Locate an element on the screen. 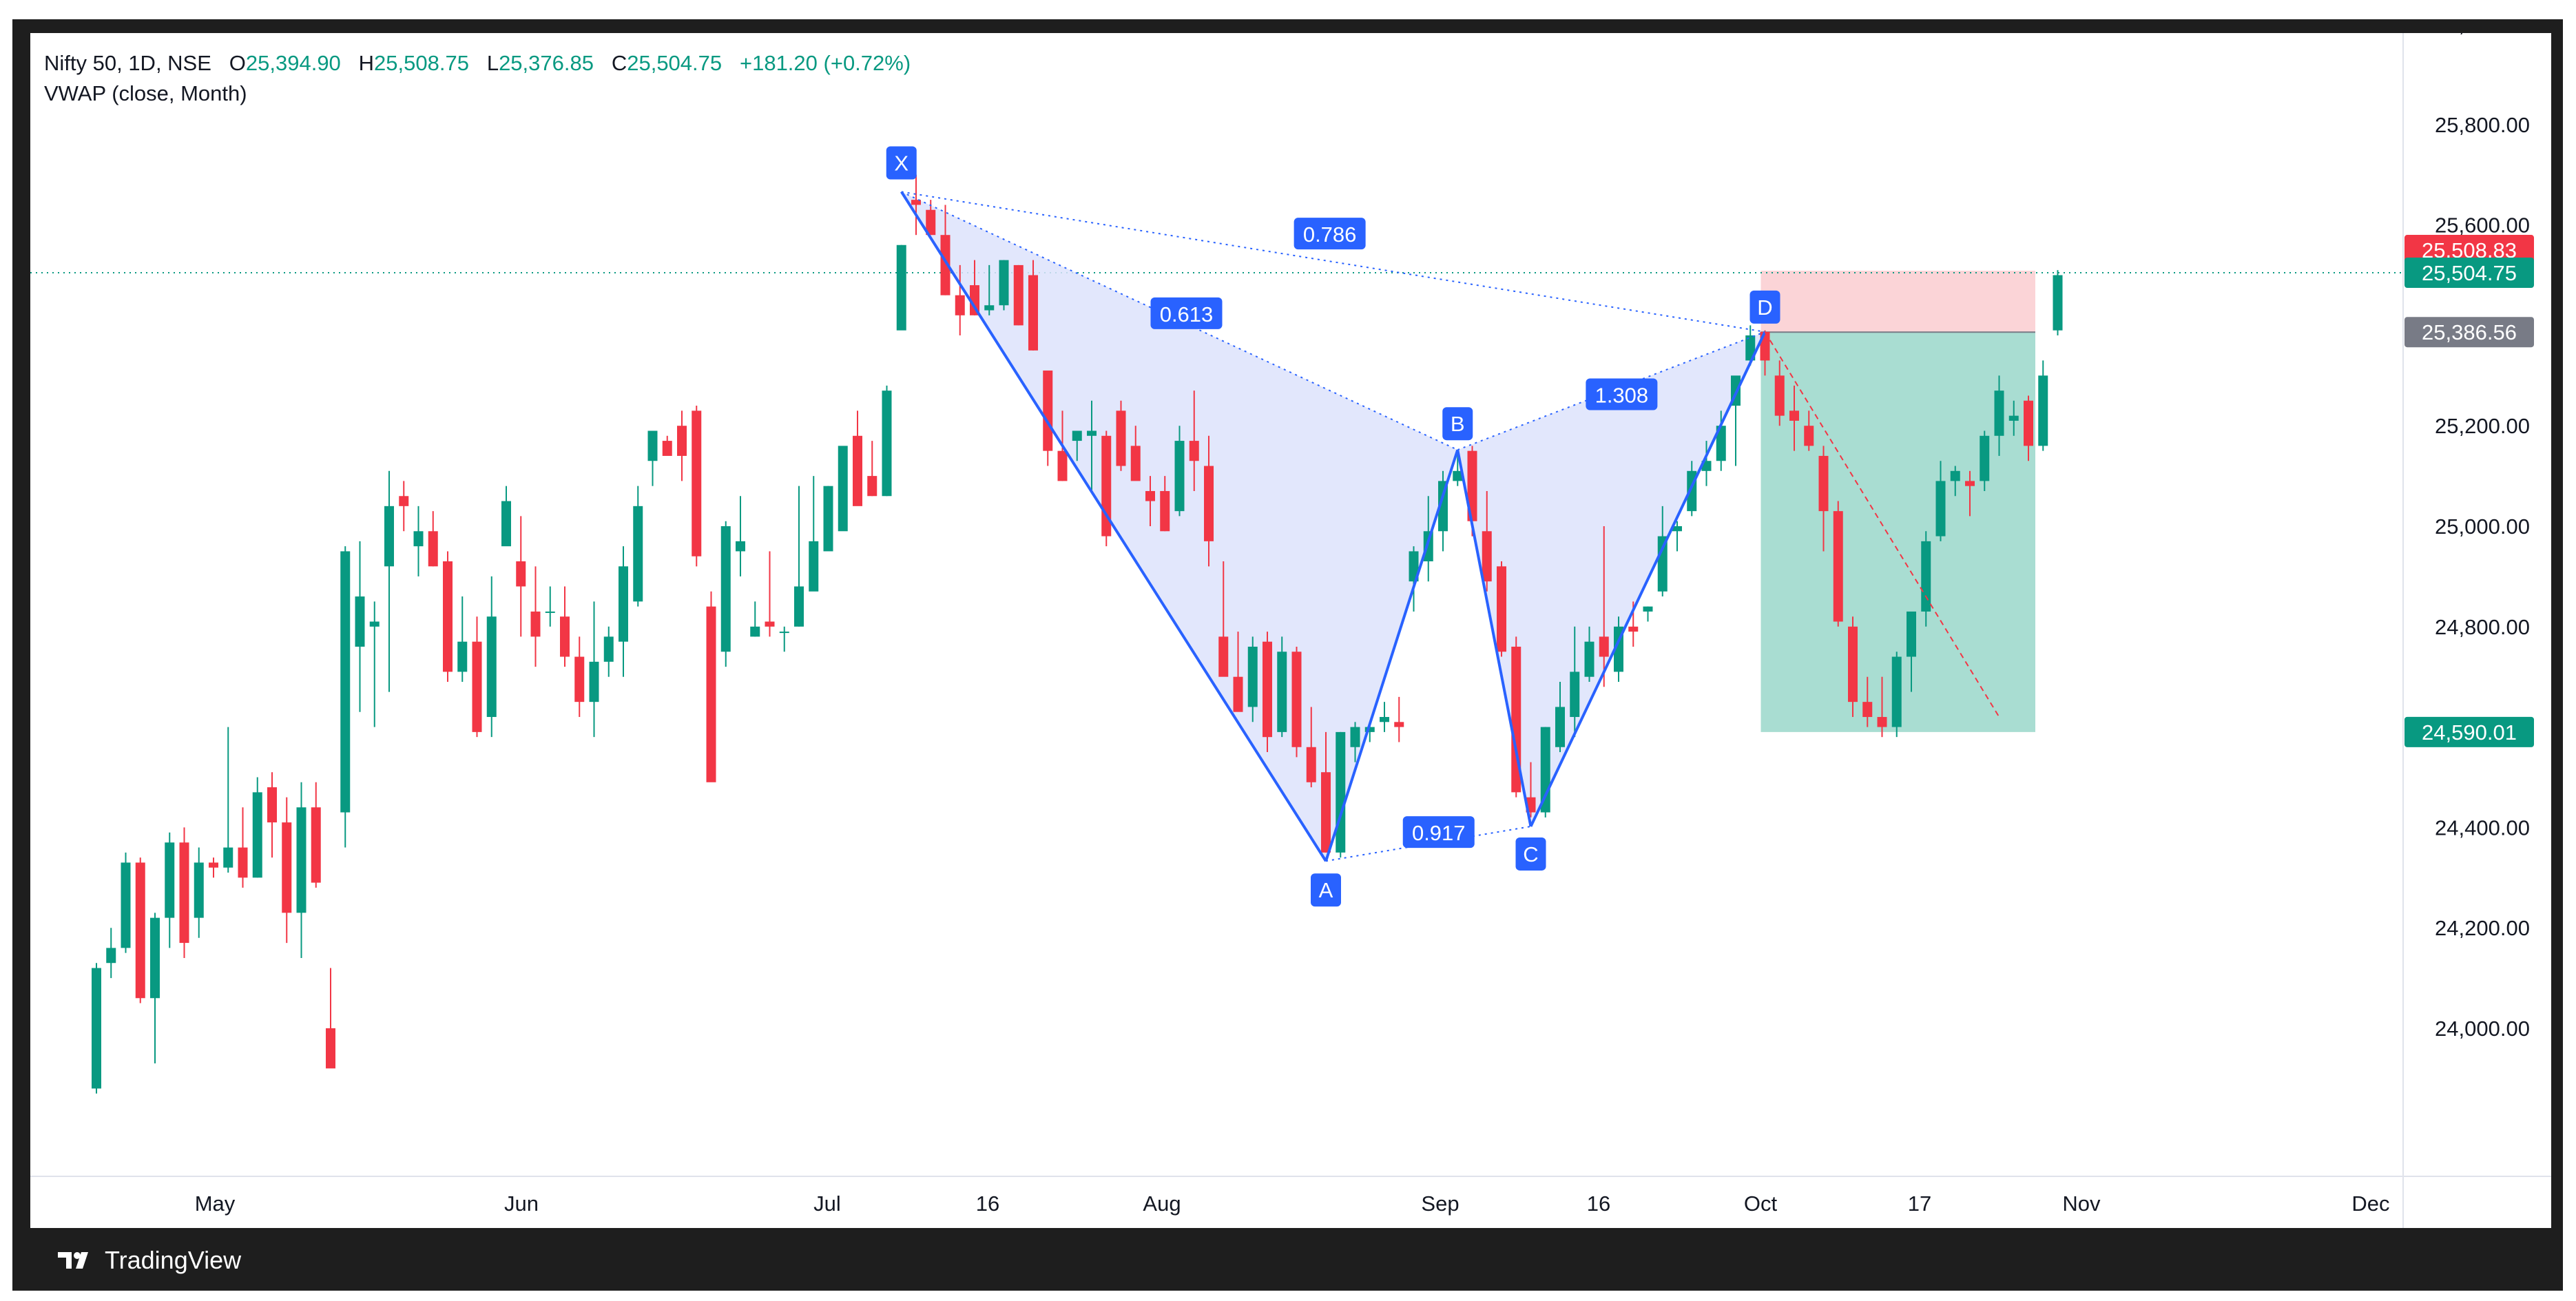 This screenshot has width=2576, height=1301. time-tick-label: 16 is located at coordinates (988, 1203).